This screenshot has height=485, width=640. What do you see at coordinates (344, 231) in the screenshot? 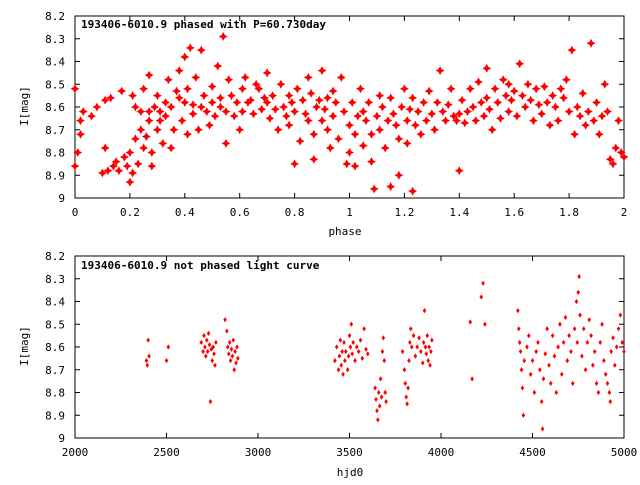
I see `x-axis-label: phase` at bounding box center [344, 231].